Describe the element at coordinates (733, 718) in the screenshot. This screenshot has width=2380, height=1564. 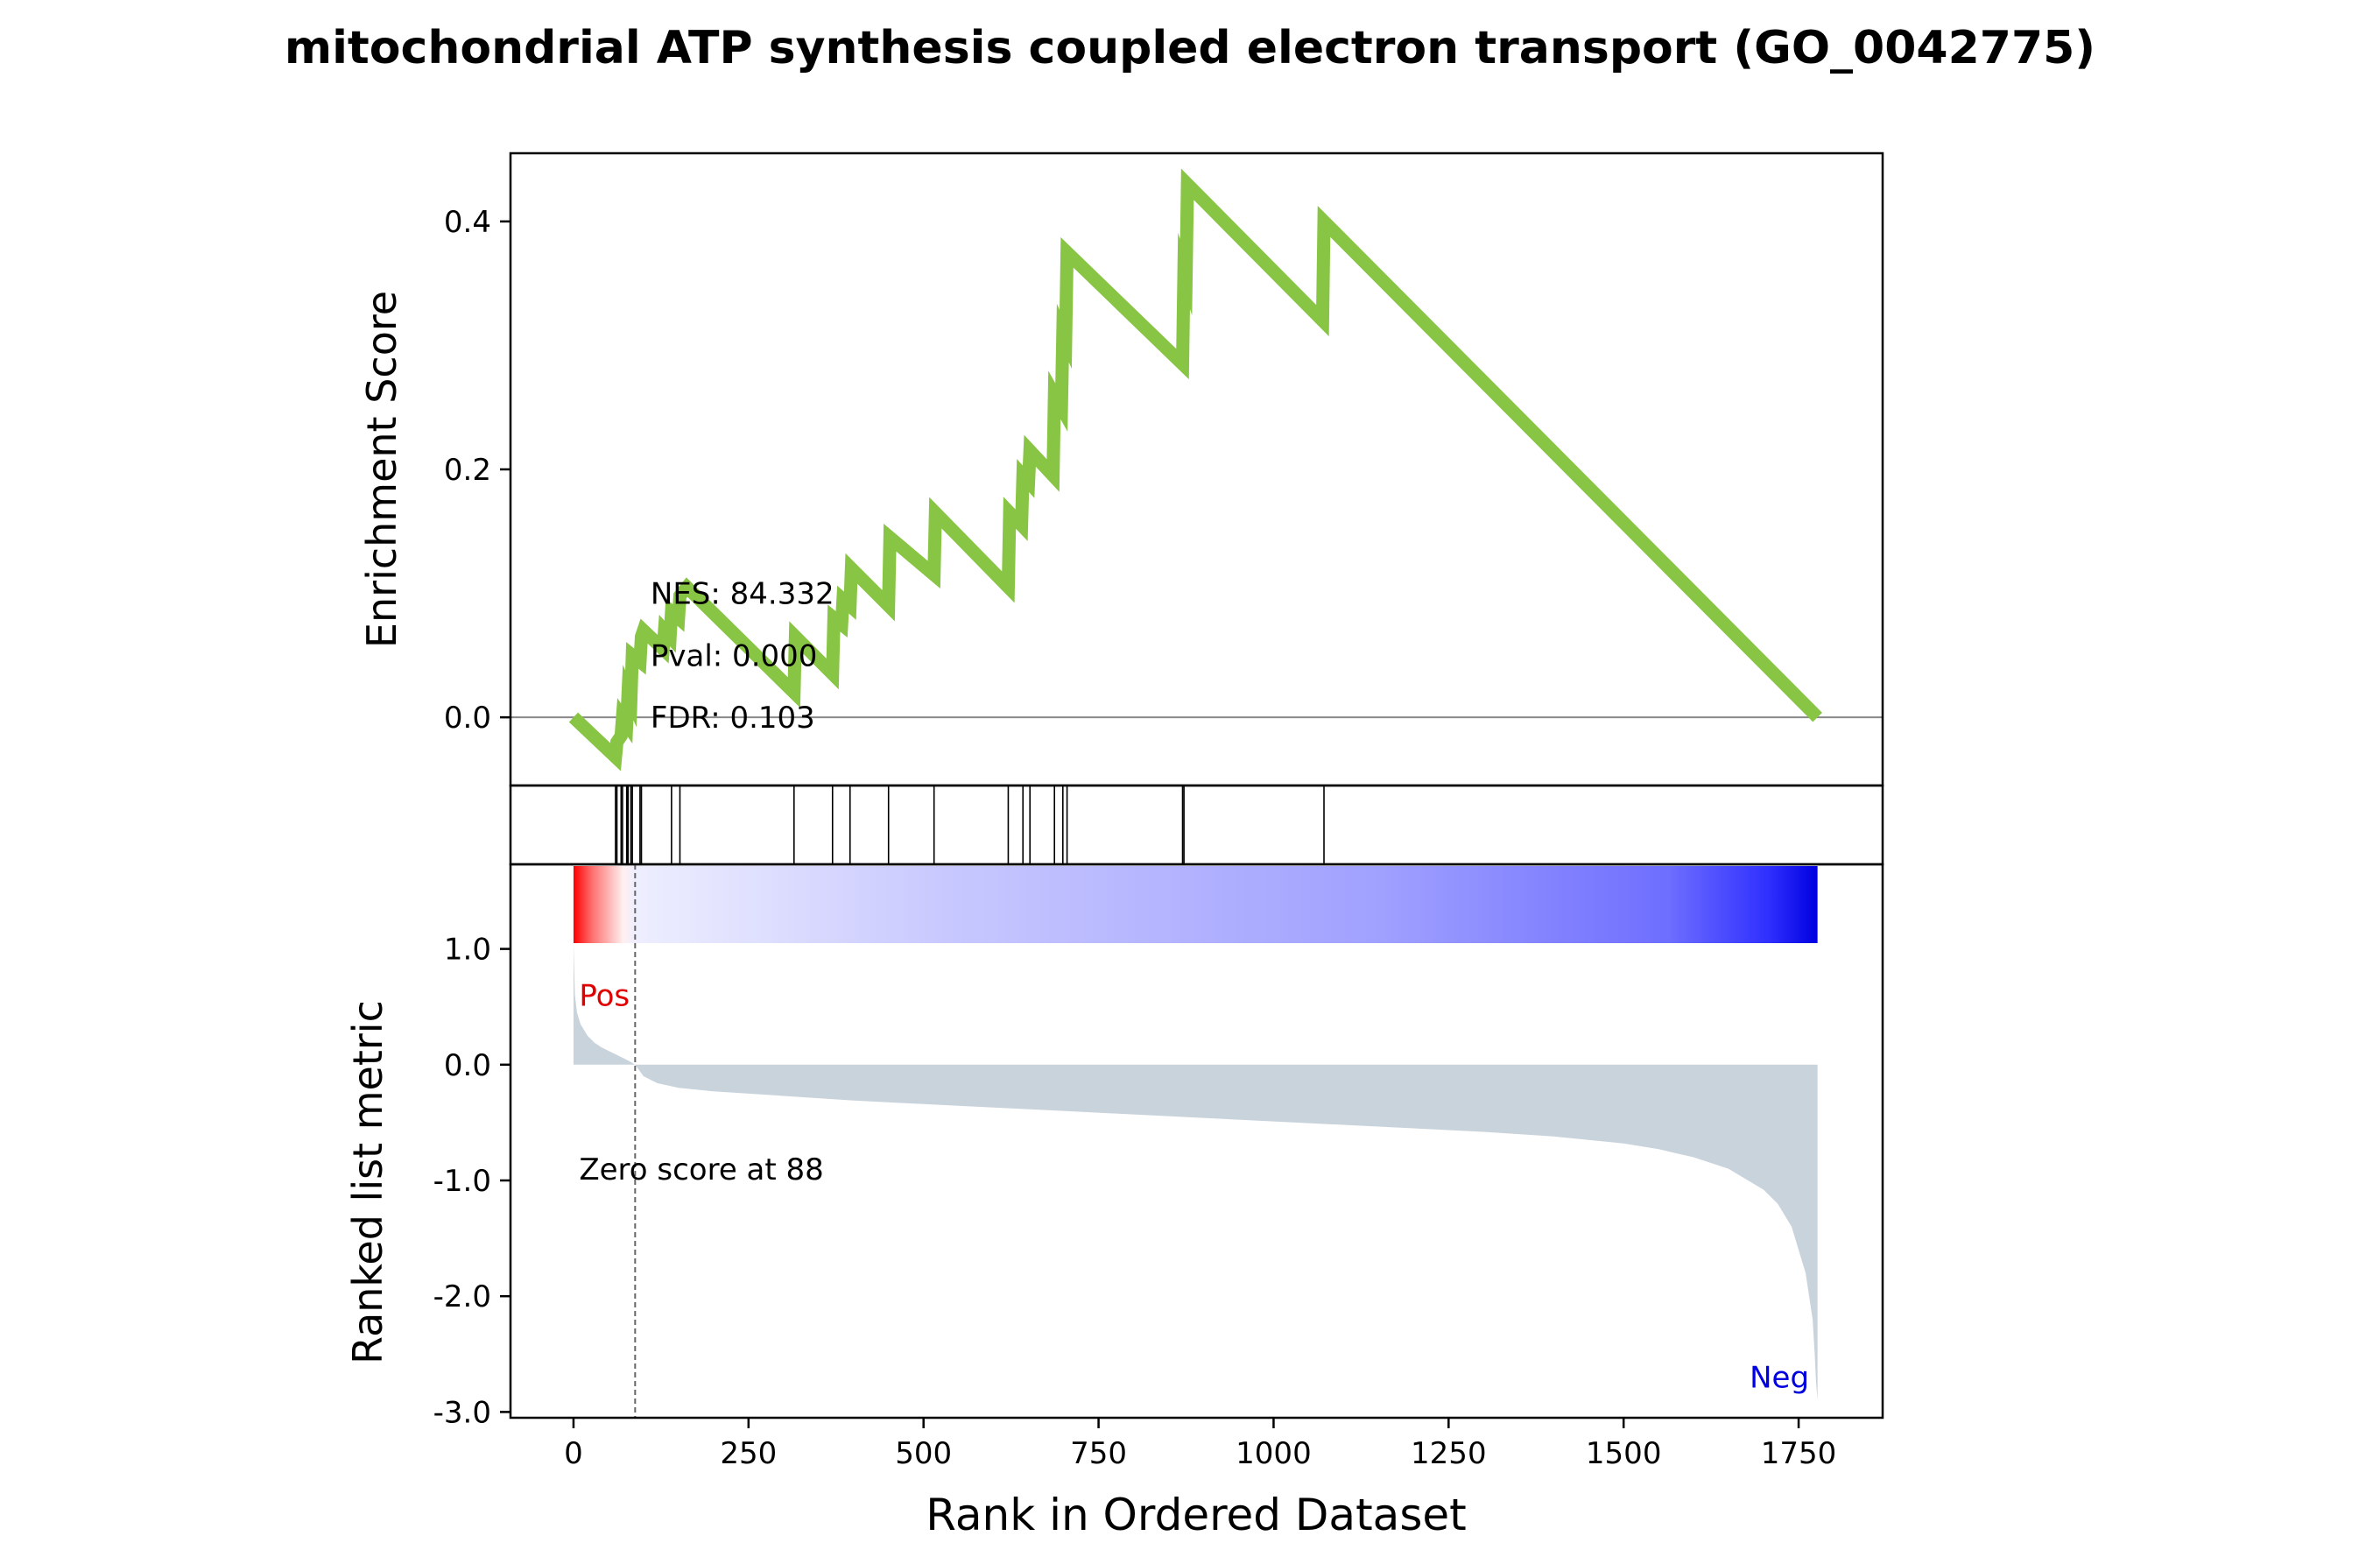
I see `fdr-label: FDR: 0.103` at that location.